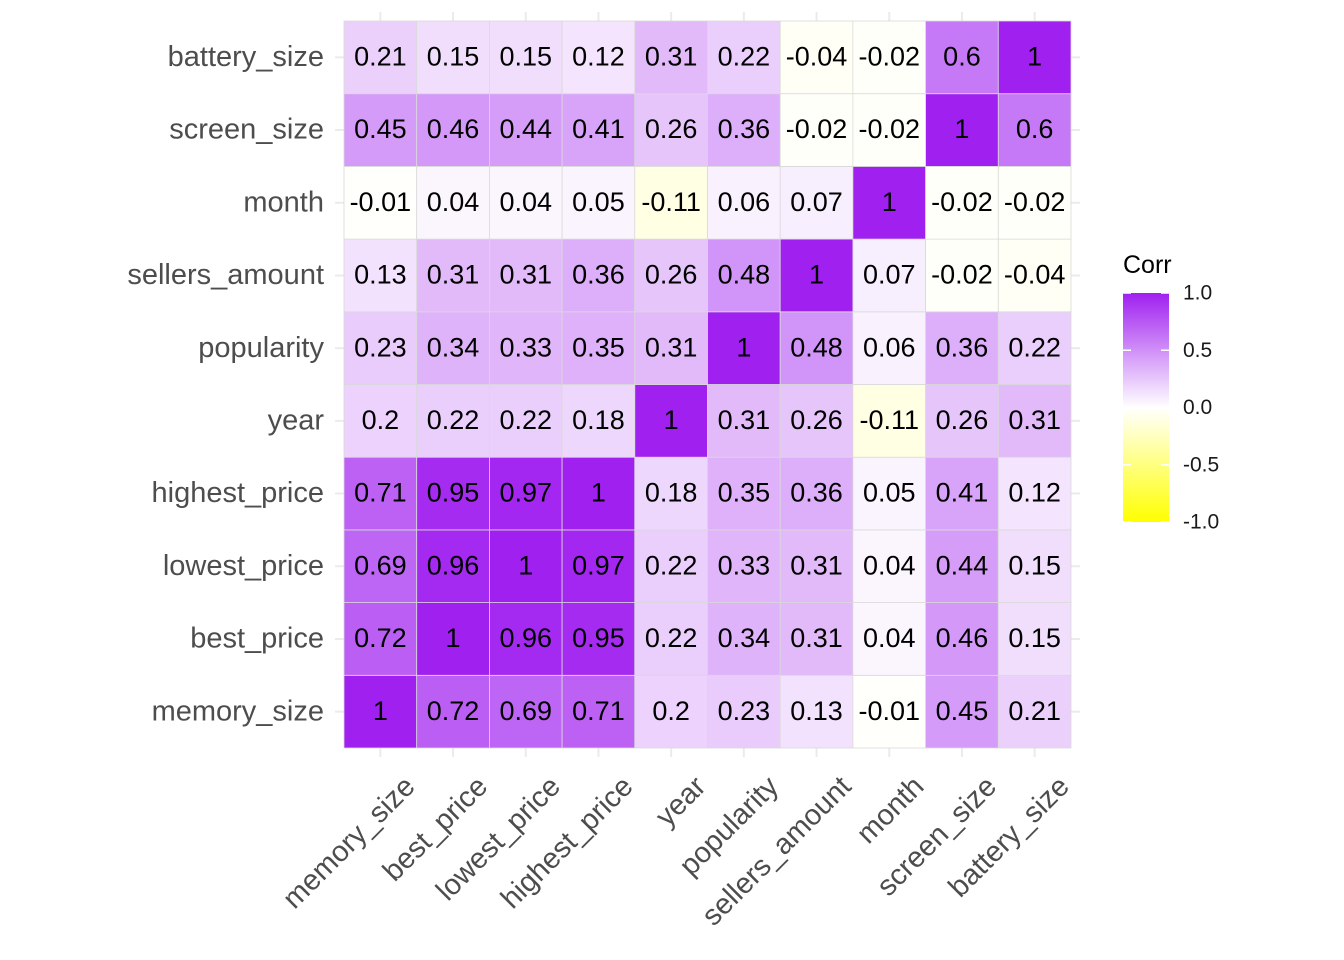 This screenshot has width=1344, height=960. What do you see at coordinates (1201, 522) in the screenshot?
I see `legend-tick-label: -1.0` at bounding box center [1201, 522].